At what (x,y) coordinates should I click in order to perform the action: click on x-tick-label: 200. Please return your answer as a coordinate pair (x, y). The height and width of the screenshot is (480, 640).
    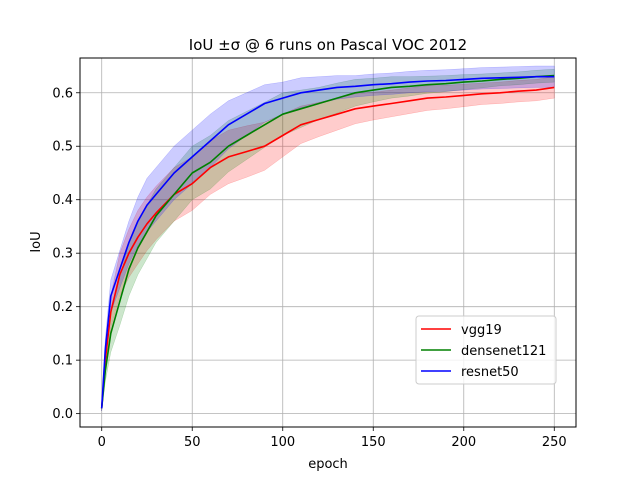
    Looking at the image, I should click on (463, 442).